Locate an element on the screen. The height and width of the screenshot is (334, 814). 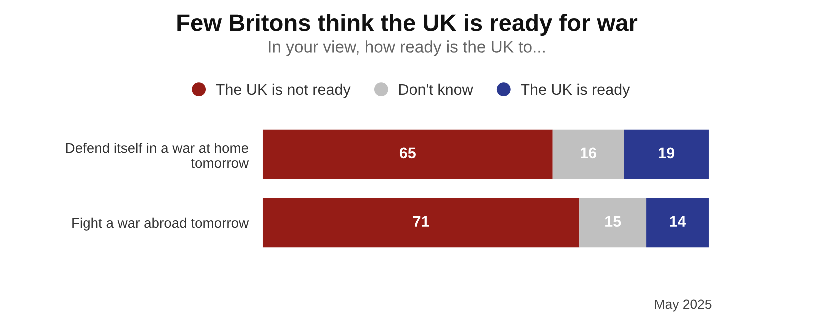
y-tick-label: Fight a war abroad tomorrow is located at coordinates (161, 224).